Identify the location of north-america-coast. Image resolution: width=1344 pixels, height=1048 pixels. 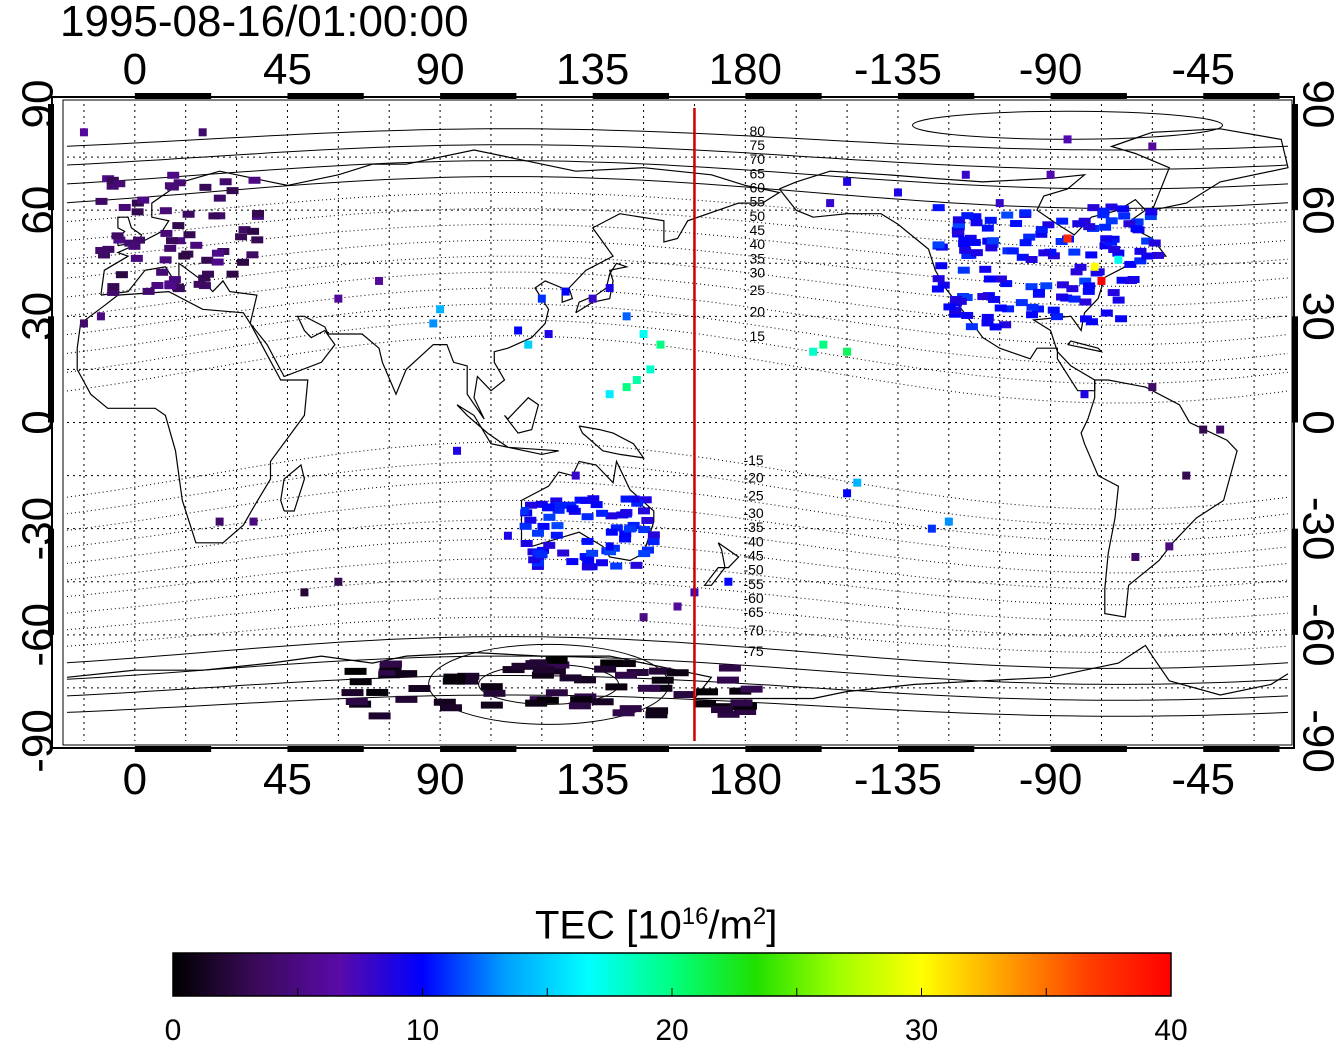
(973, 281).